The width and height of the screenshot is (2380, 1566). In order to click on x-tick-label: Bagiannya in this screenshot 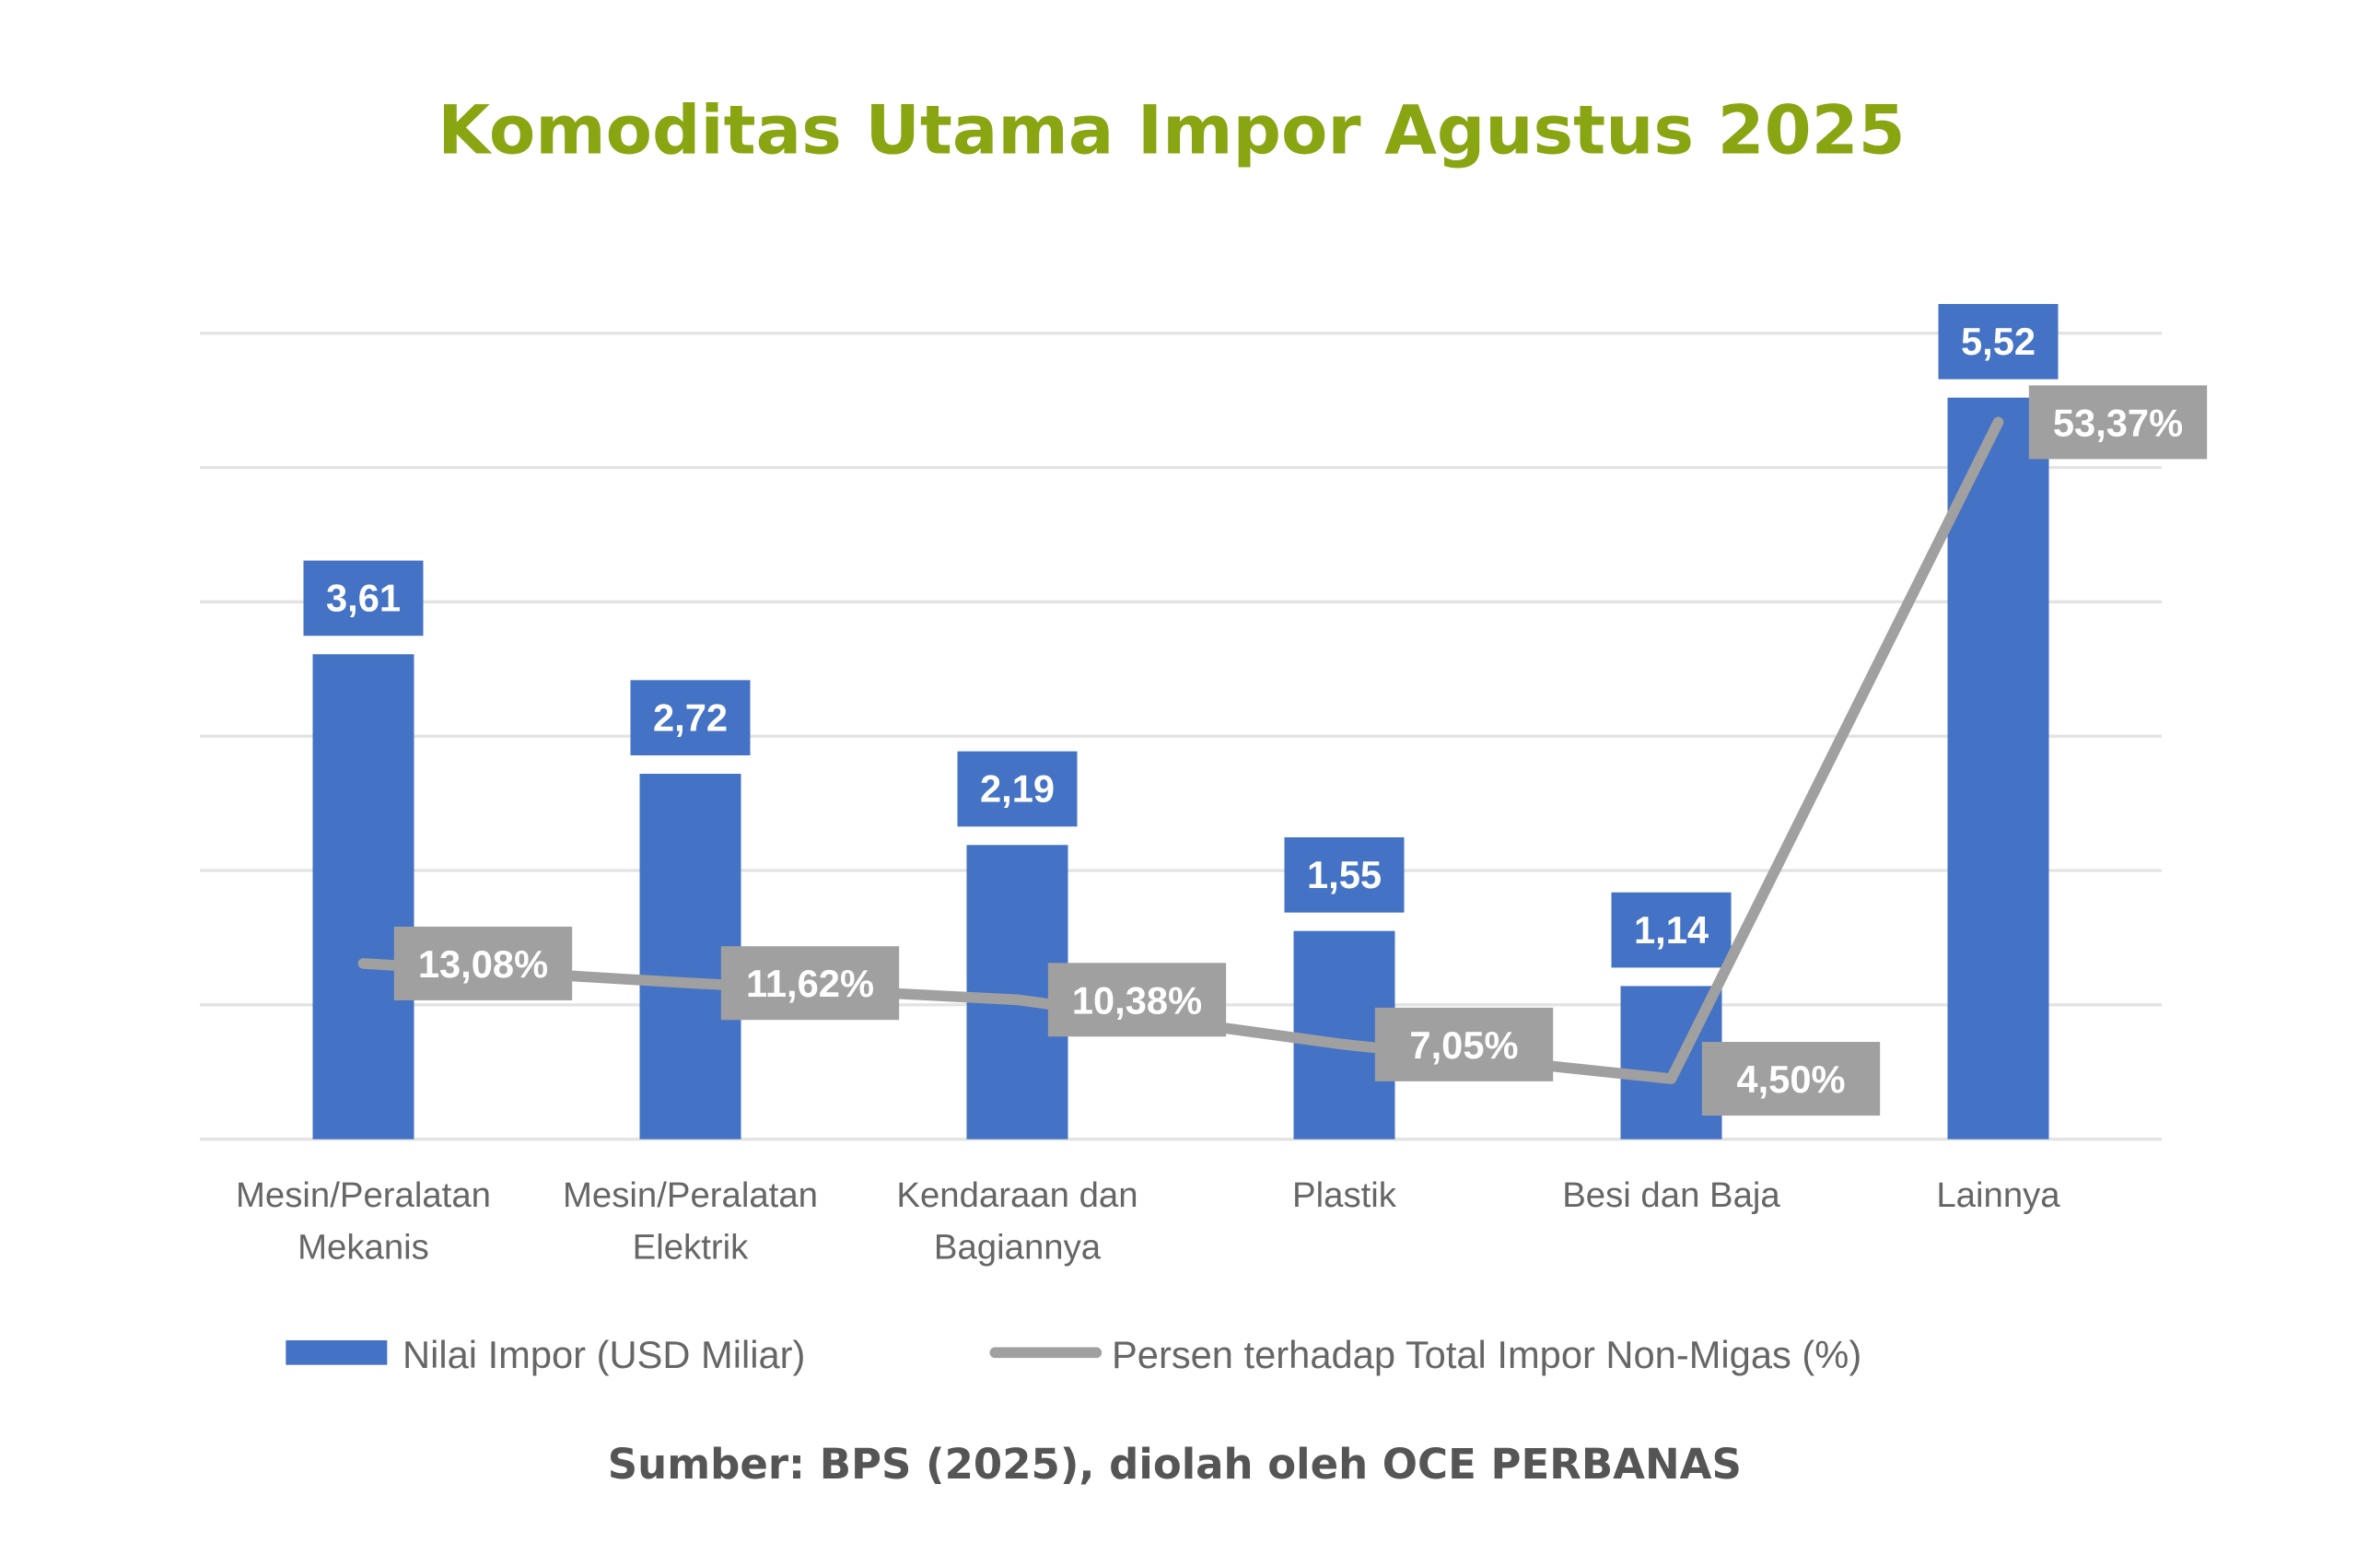, I will do `click(1018, 1248)`.